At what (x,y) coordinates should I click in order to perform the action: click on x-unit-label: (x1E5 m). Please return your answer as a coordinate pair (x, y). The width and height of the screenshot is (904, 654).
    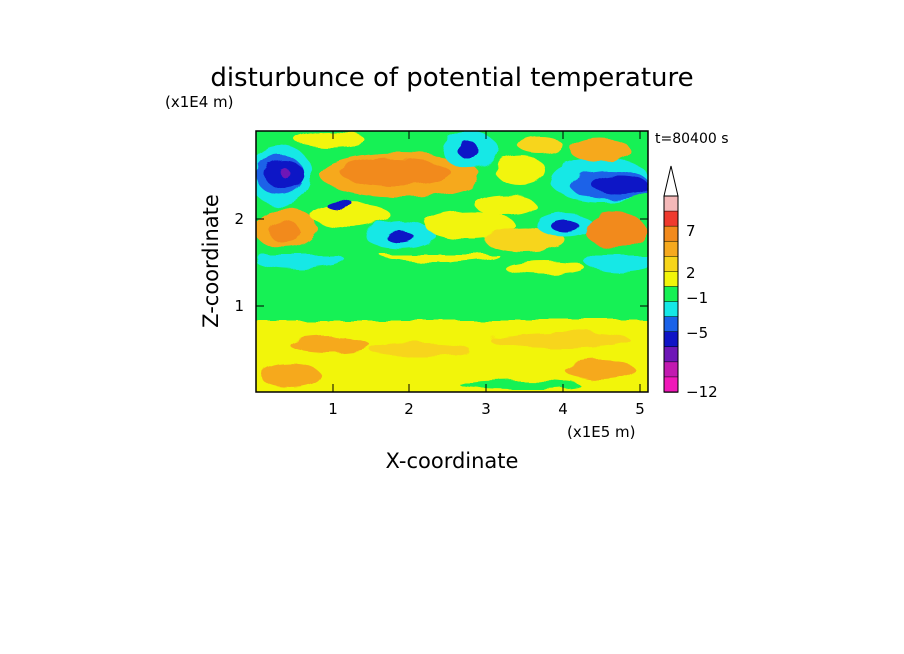
    Looking at the image, I should click on (601, 432).